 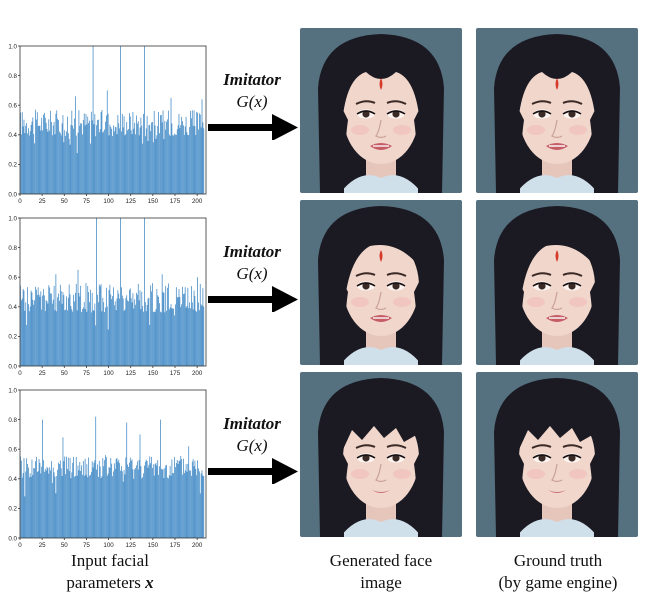 I want to click on hair-left-strand, so click(x=339, y=322).